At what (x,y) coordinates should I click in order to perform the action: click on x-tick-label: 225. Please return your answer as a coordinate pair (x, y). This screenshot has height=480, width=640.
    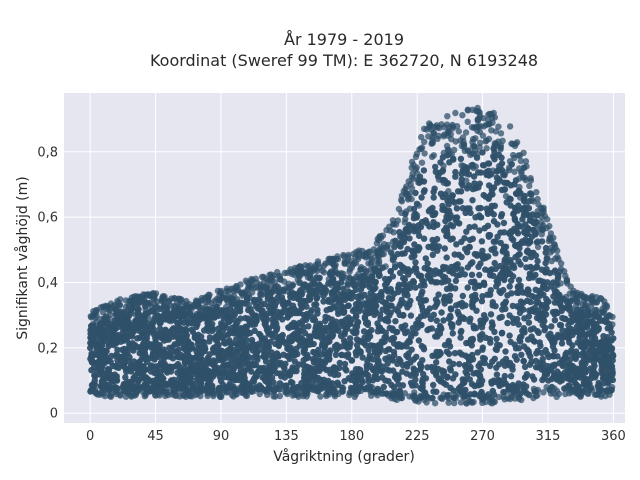
    Looking at the image, I should click on (417, 436).